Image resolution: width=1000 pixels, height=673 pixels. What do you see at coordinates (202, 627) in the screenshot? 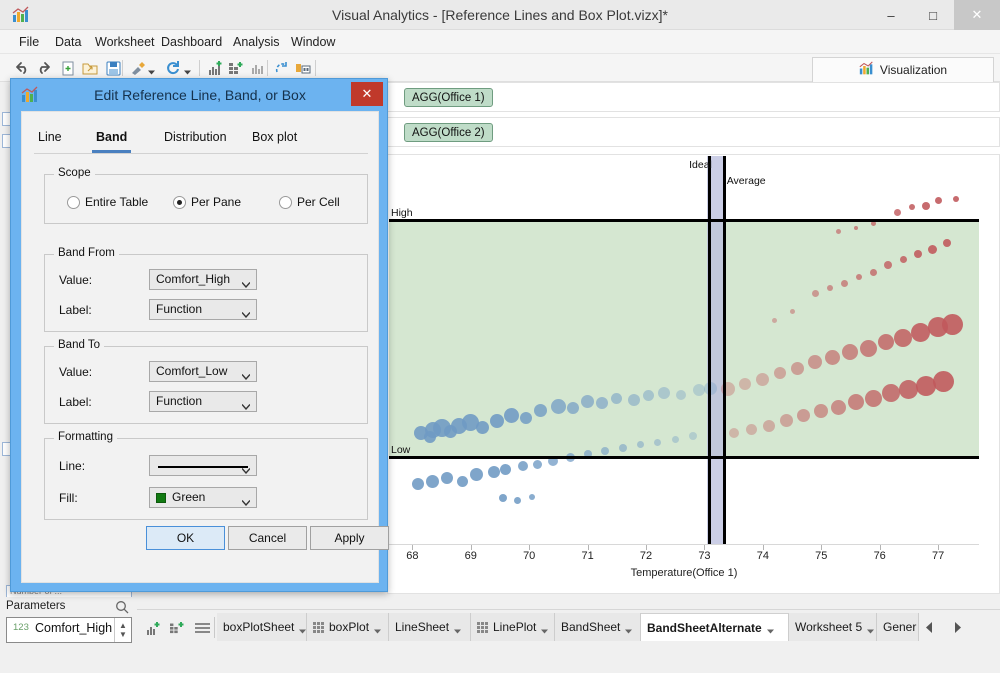
I see `new-story-icon` at bounding box center [202, 627].